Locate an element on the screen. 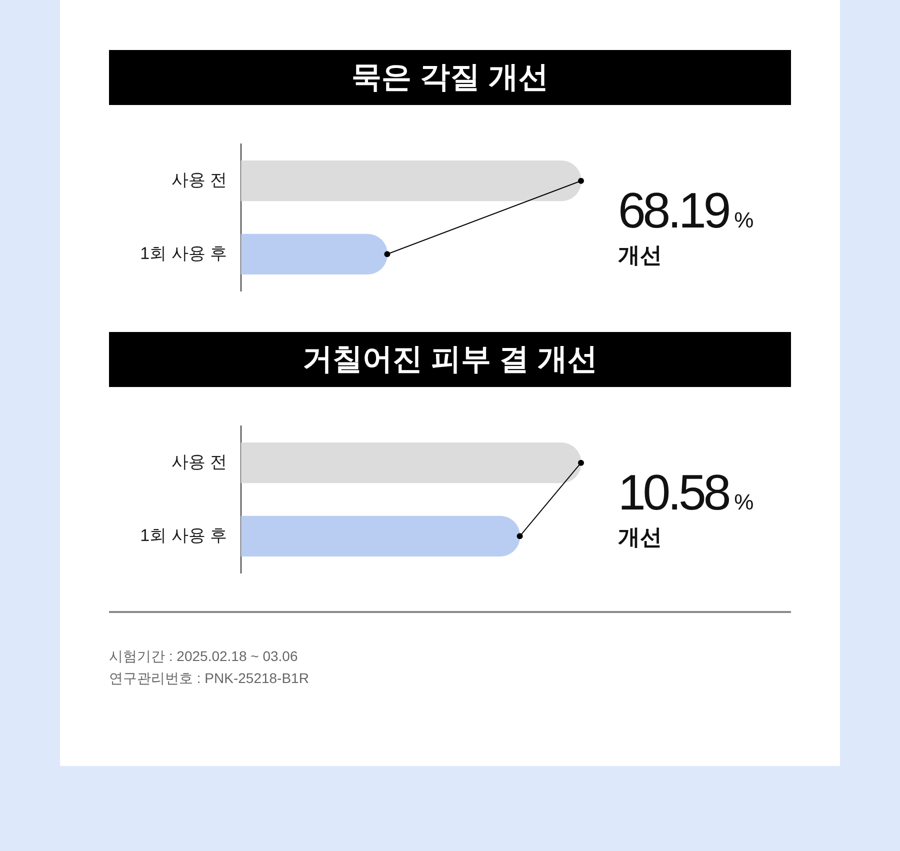 This screenshot has width=900, height=851. text: 10.58% is located at coordinates (686, 492).